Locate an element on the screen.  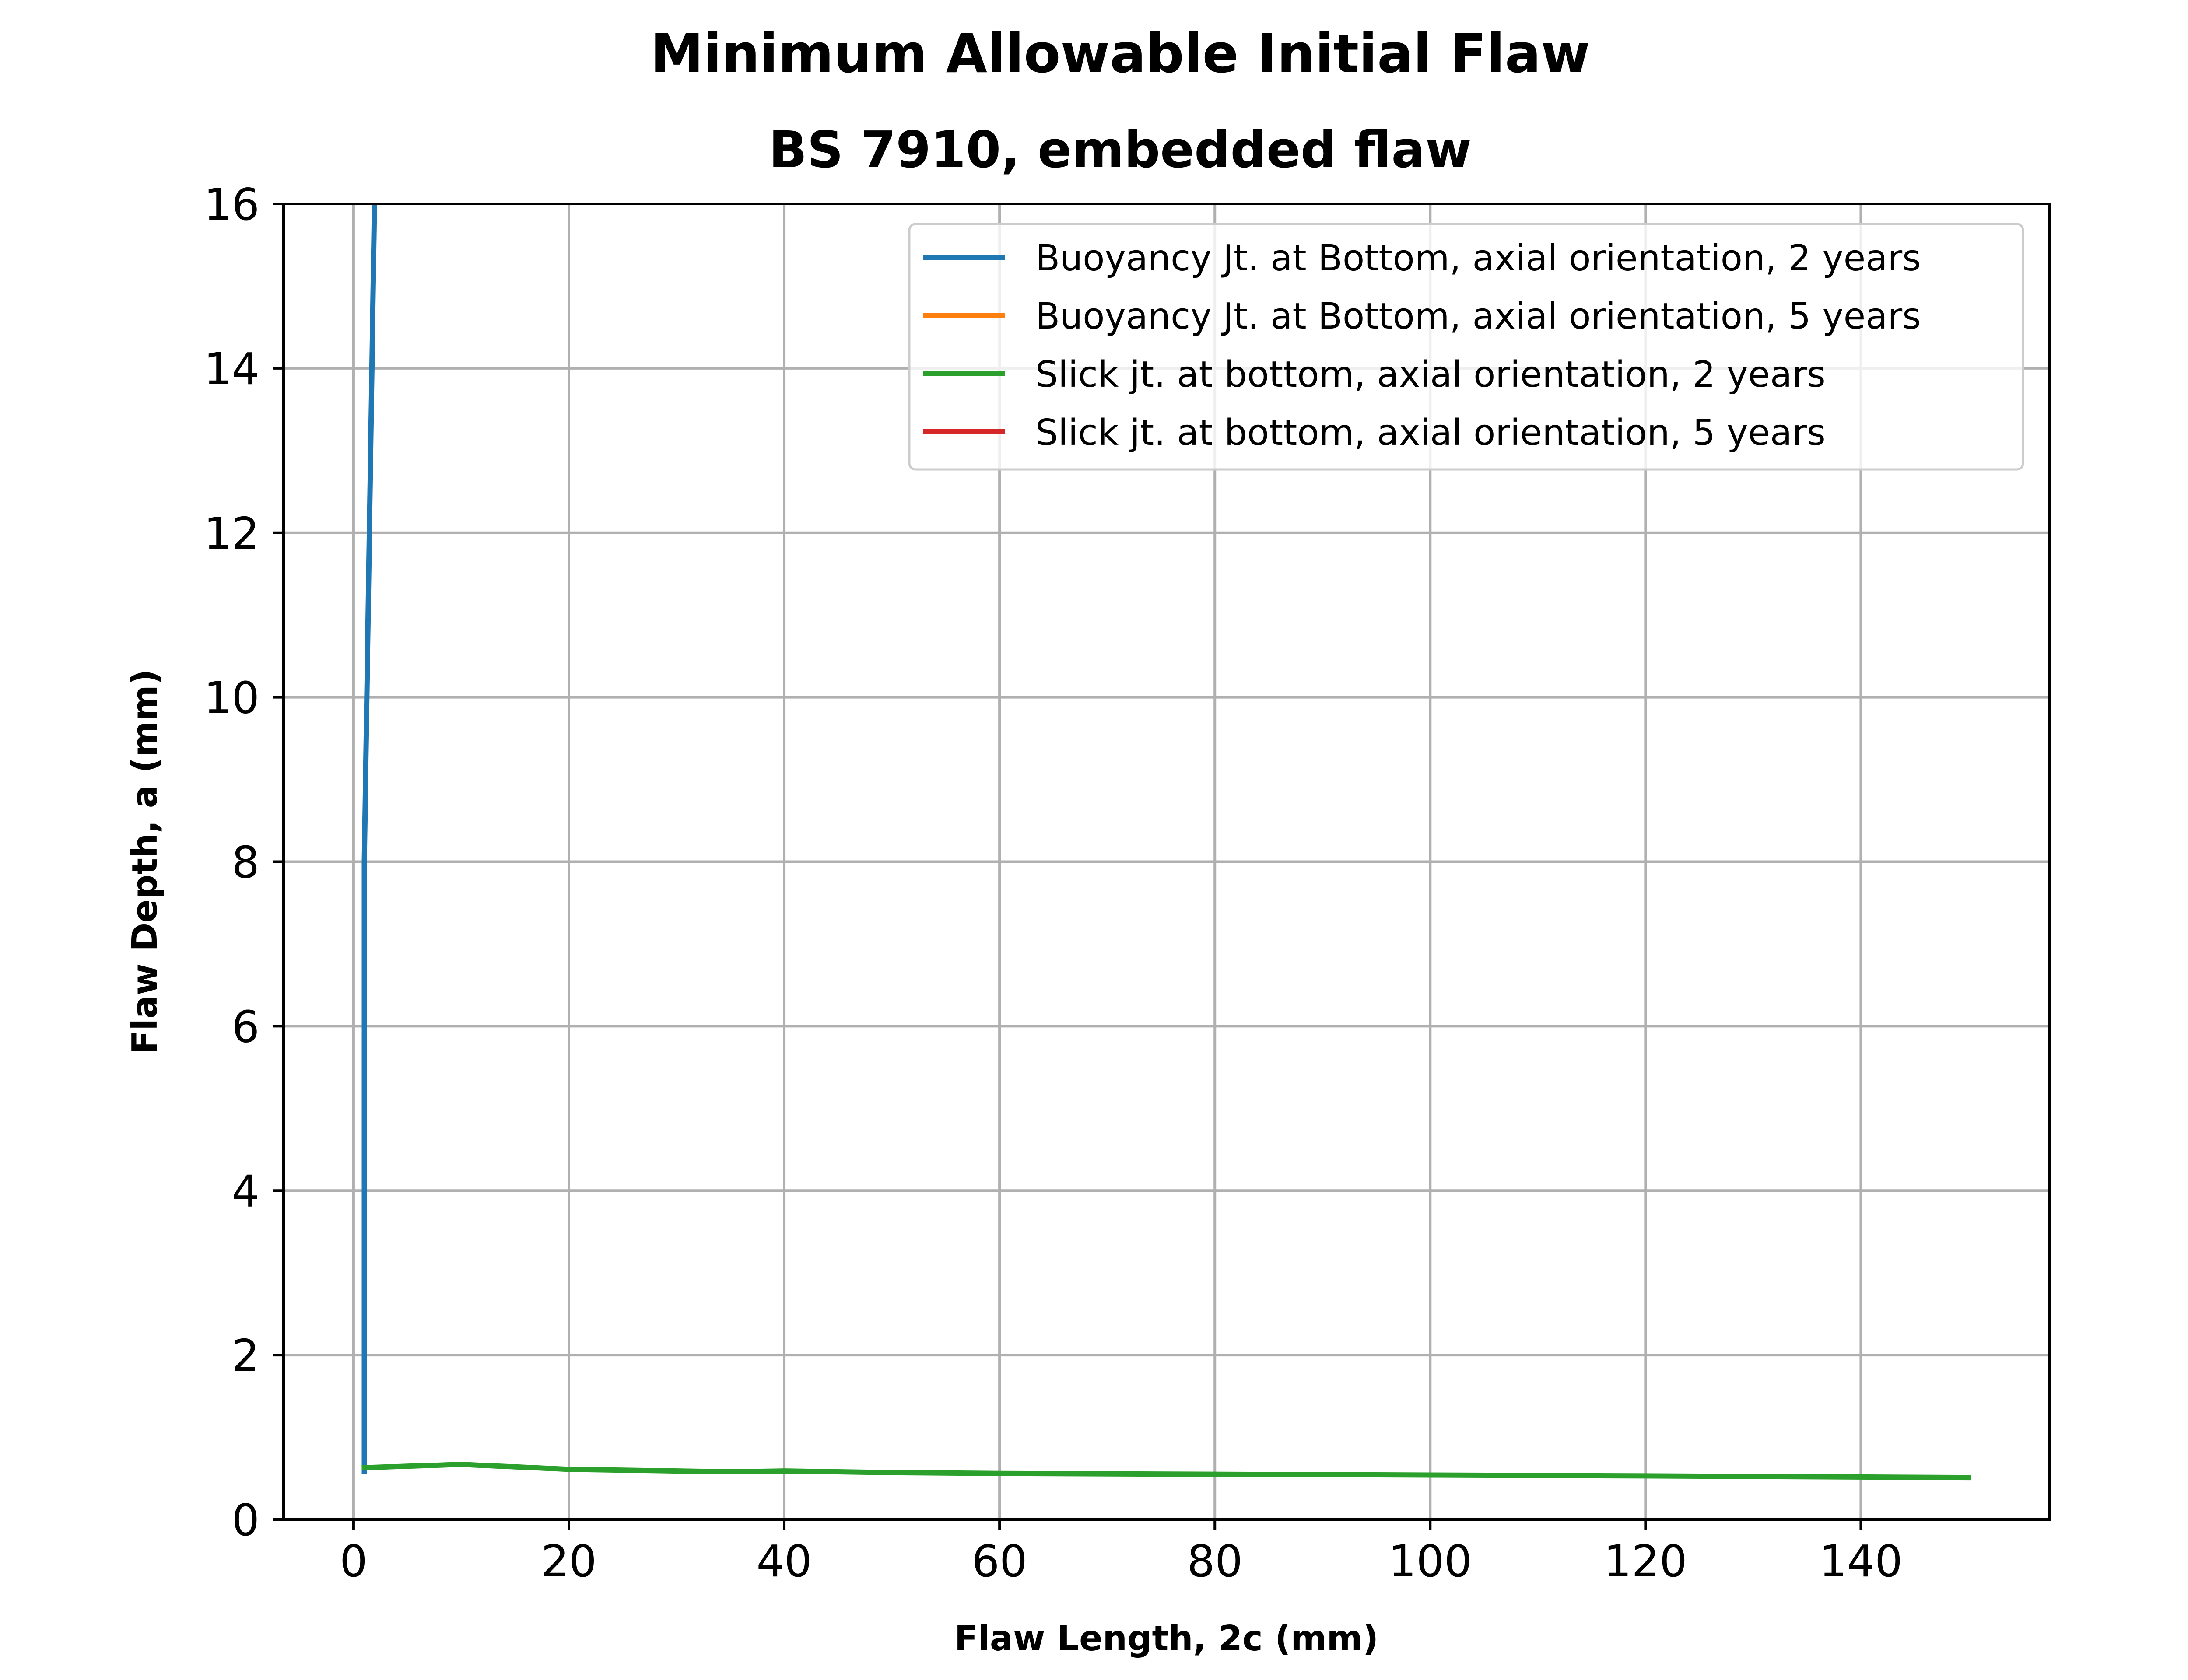
x-axis: 0 20 40 60 80 100 120 140 is located at coordinates (1121, 1553).